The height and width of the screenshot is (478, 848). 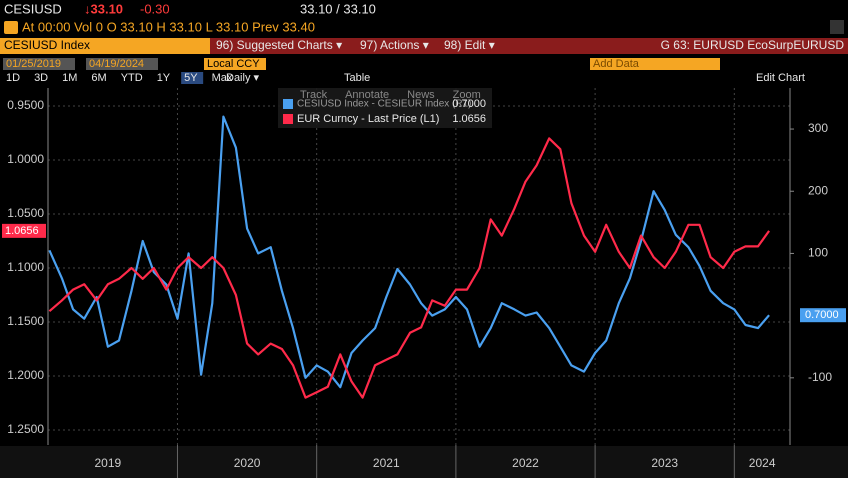 What do you see at coordinates (25, 267) in the screenshot?
I see `y-tick-label: 1.1000` at bounding box center [25, 267].